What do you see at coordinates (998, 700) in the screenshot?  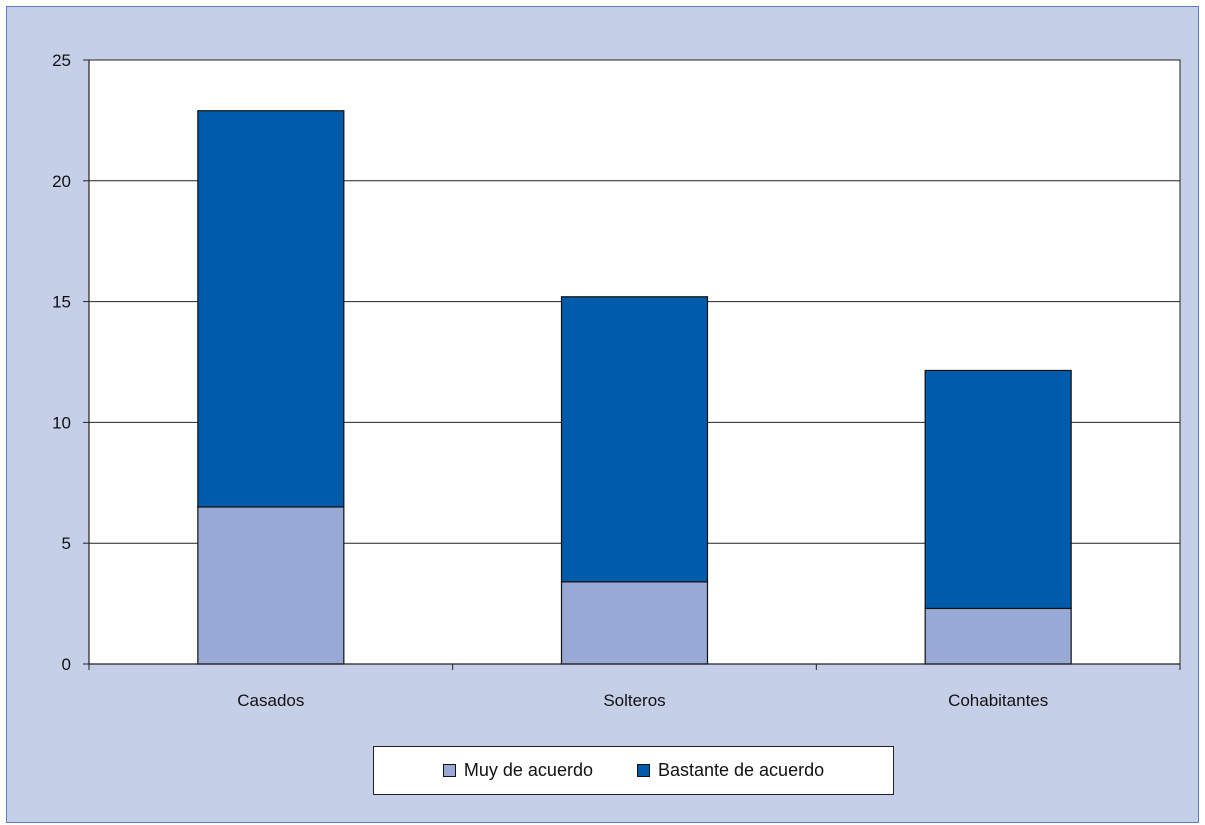 I see `x-tick-label: Cohabitantes` at bounding box center [998, 700].